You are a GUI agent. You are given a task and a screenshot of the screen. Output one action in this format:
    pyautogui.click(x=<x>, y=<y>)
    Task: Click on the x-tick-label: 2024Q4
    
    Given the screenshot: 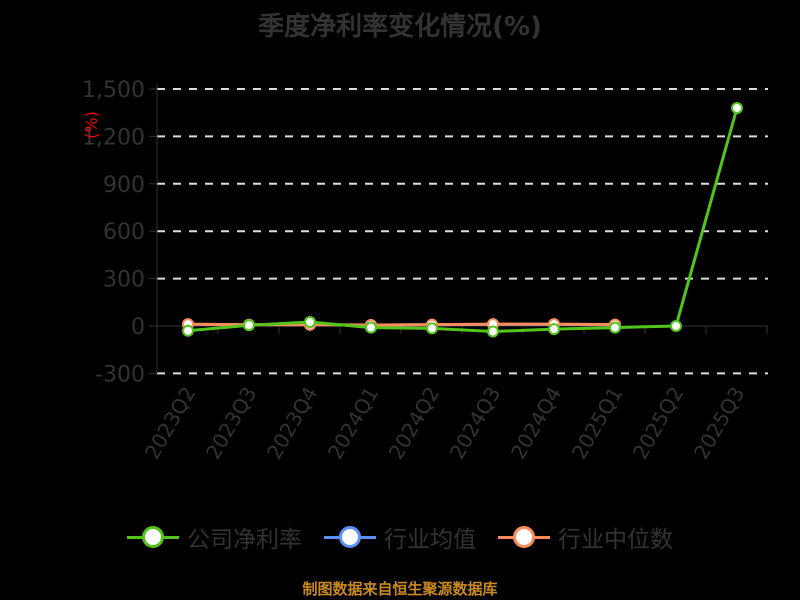 What is the action you would take?
    pyautogui.click(x=536, y=423)
    